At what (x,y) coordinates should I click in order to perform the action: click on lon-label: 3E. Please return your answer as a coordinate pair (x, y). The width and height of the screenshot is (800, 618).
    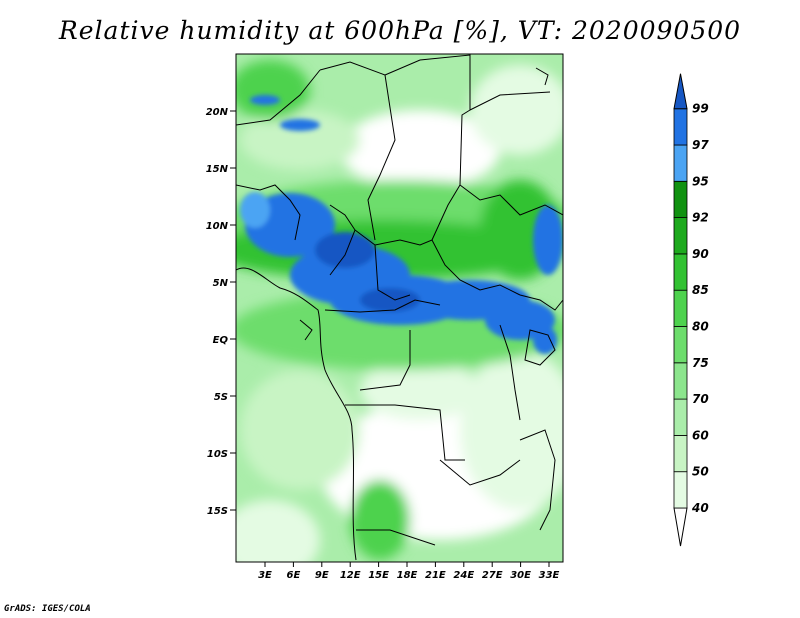
    Looking at the image, I should click on (265, 575).